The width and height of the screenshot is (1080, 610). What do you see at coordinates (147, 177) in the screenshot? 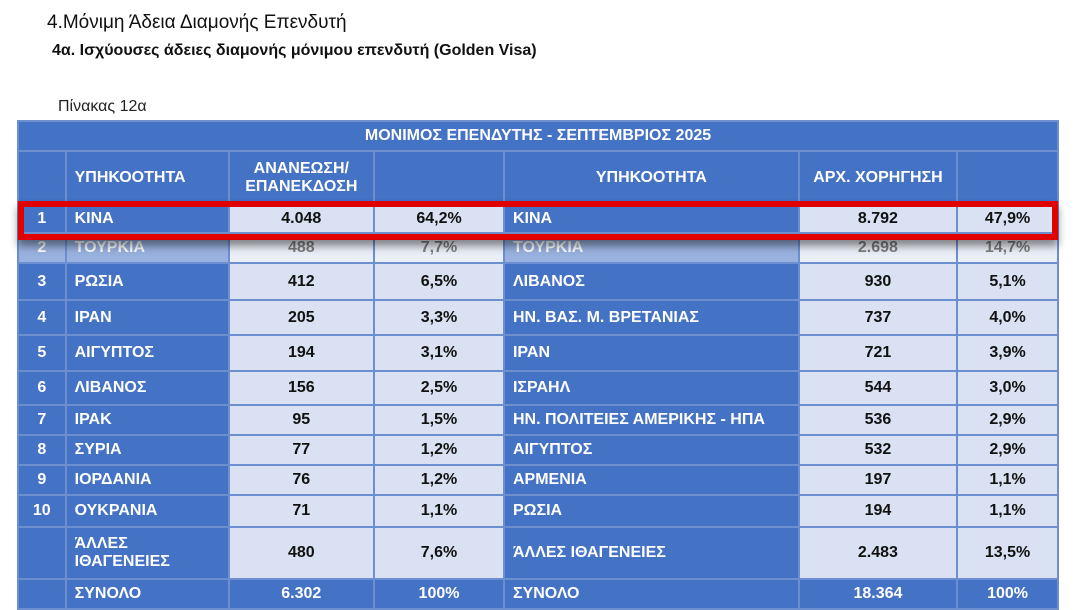
I see `header-nationality-renewal: ΥΠΗΚΟΟΤΗΤΑ` at bounding box center [147, 177].